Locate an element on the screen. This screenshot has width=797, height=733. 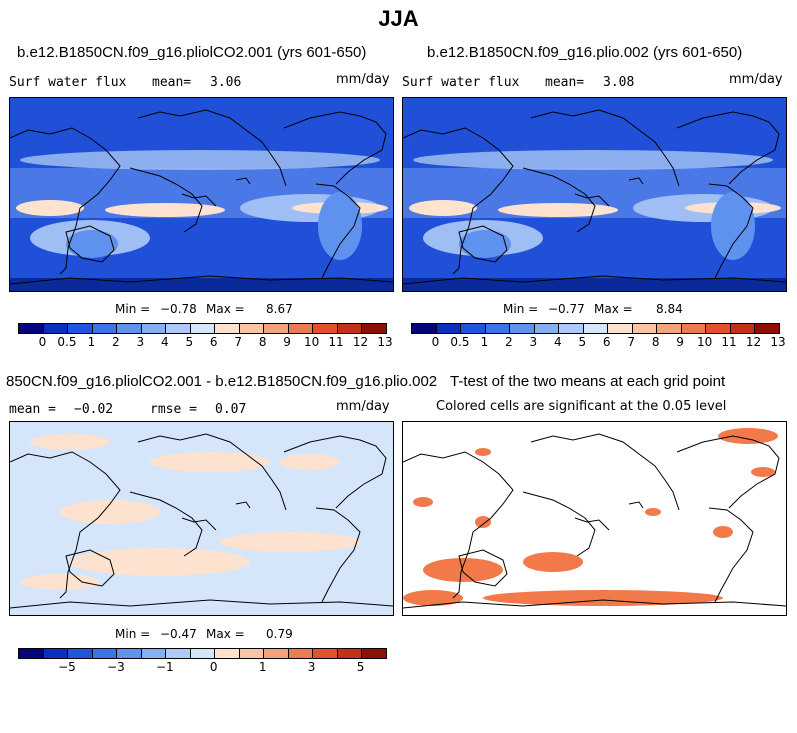
panel3-min-value: −0.47 is located at coordinates (178, 634).